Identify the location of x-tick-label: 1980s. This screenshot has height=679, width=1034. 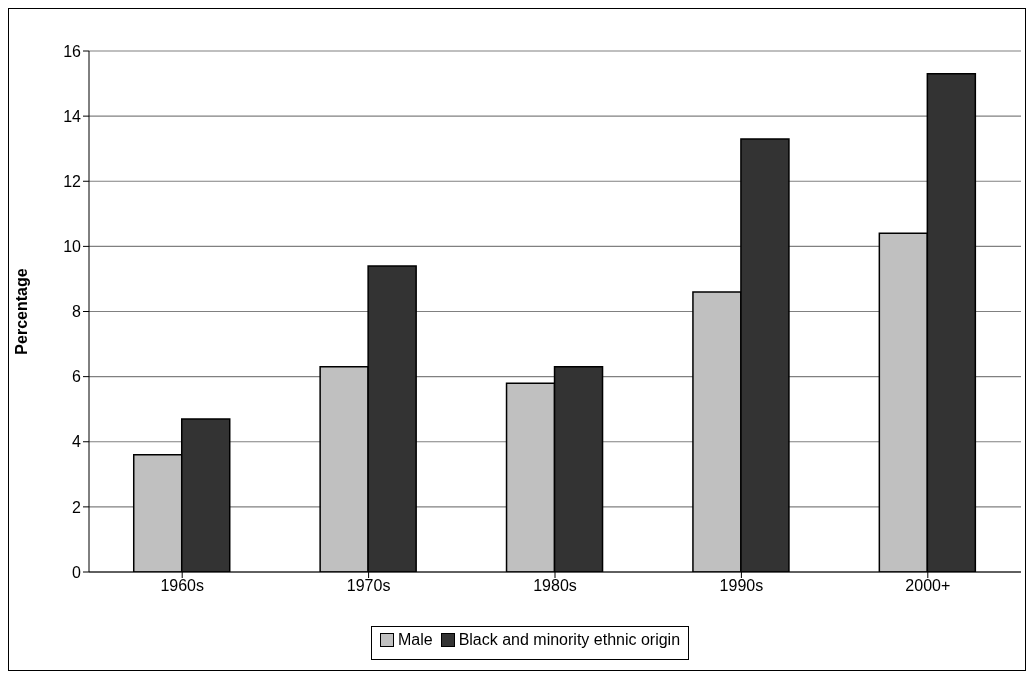
(555, 586).